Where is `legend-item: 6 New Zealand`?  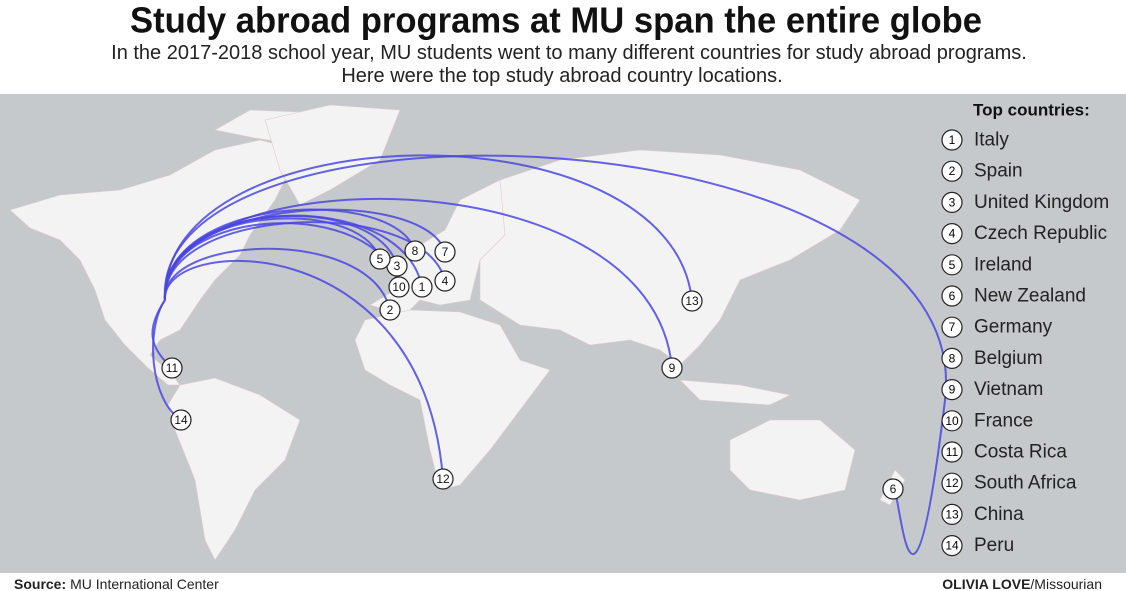
legend-item: 6 New Zealand is located at coordinates (1013, 296).